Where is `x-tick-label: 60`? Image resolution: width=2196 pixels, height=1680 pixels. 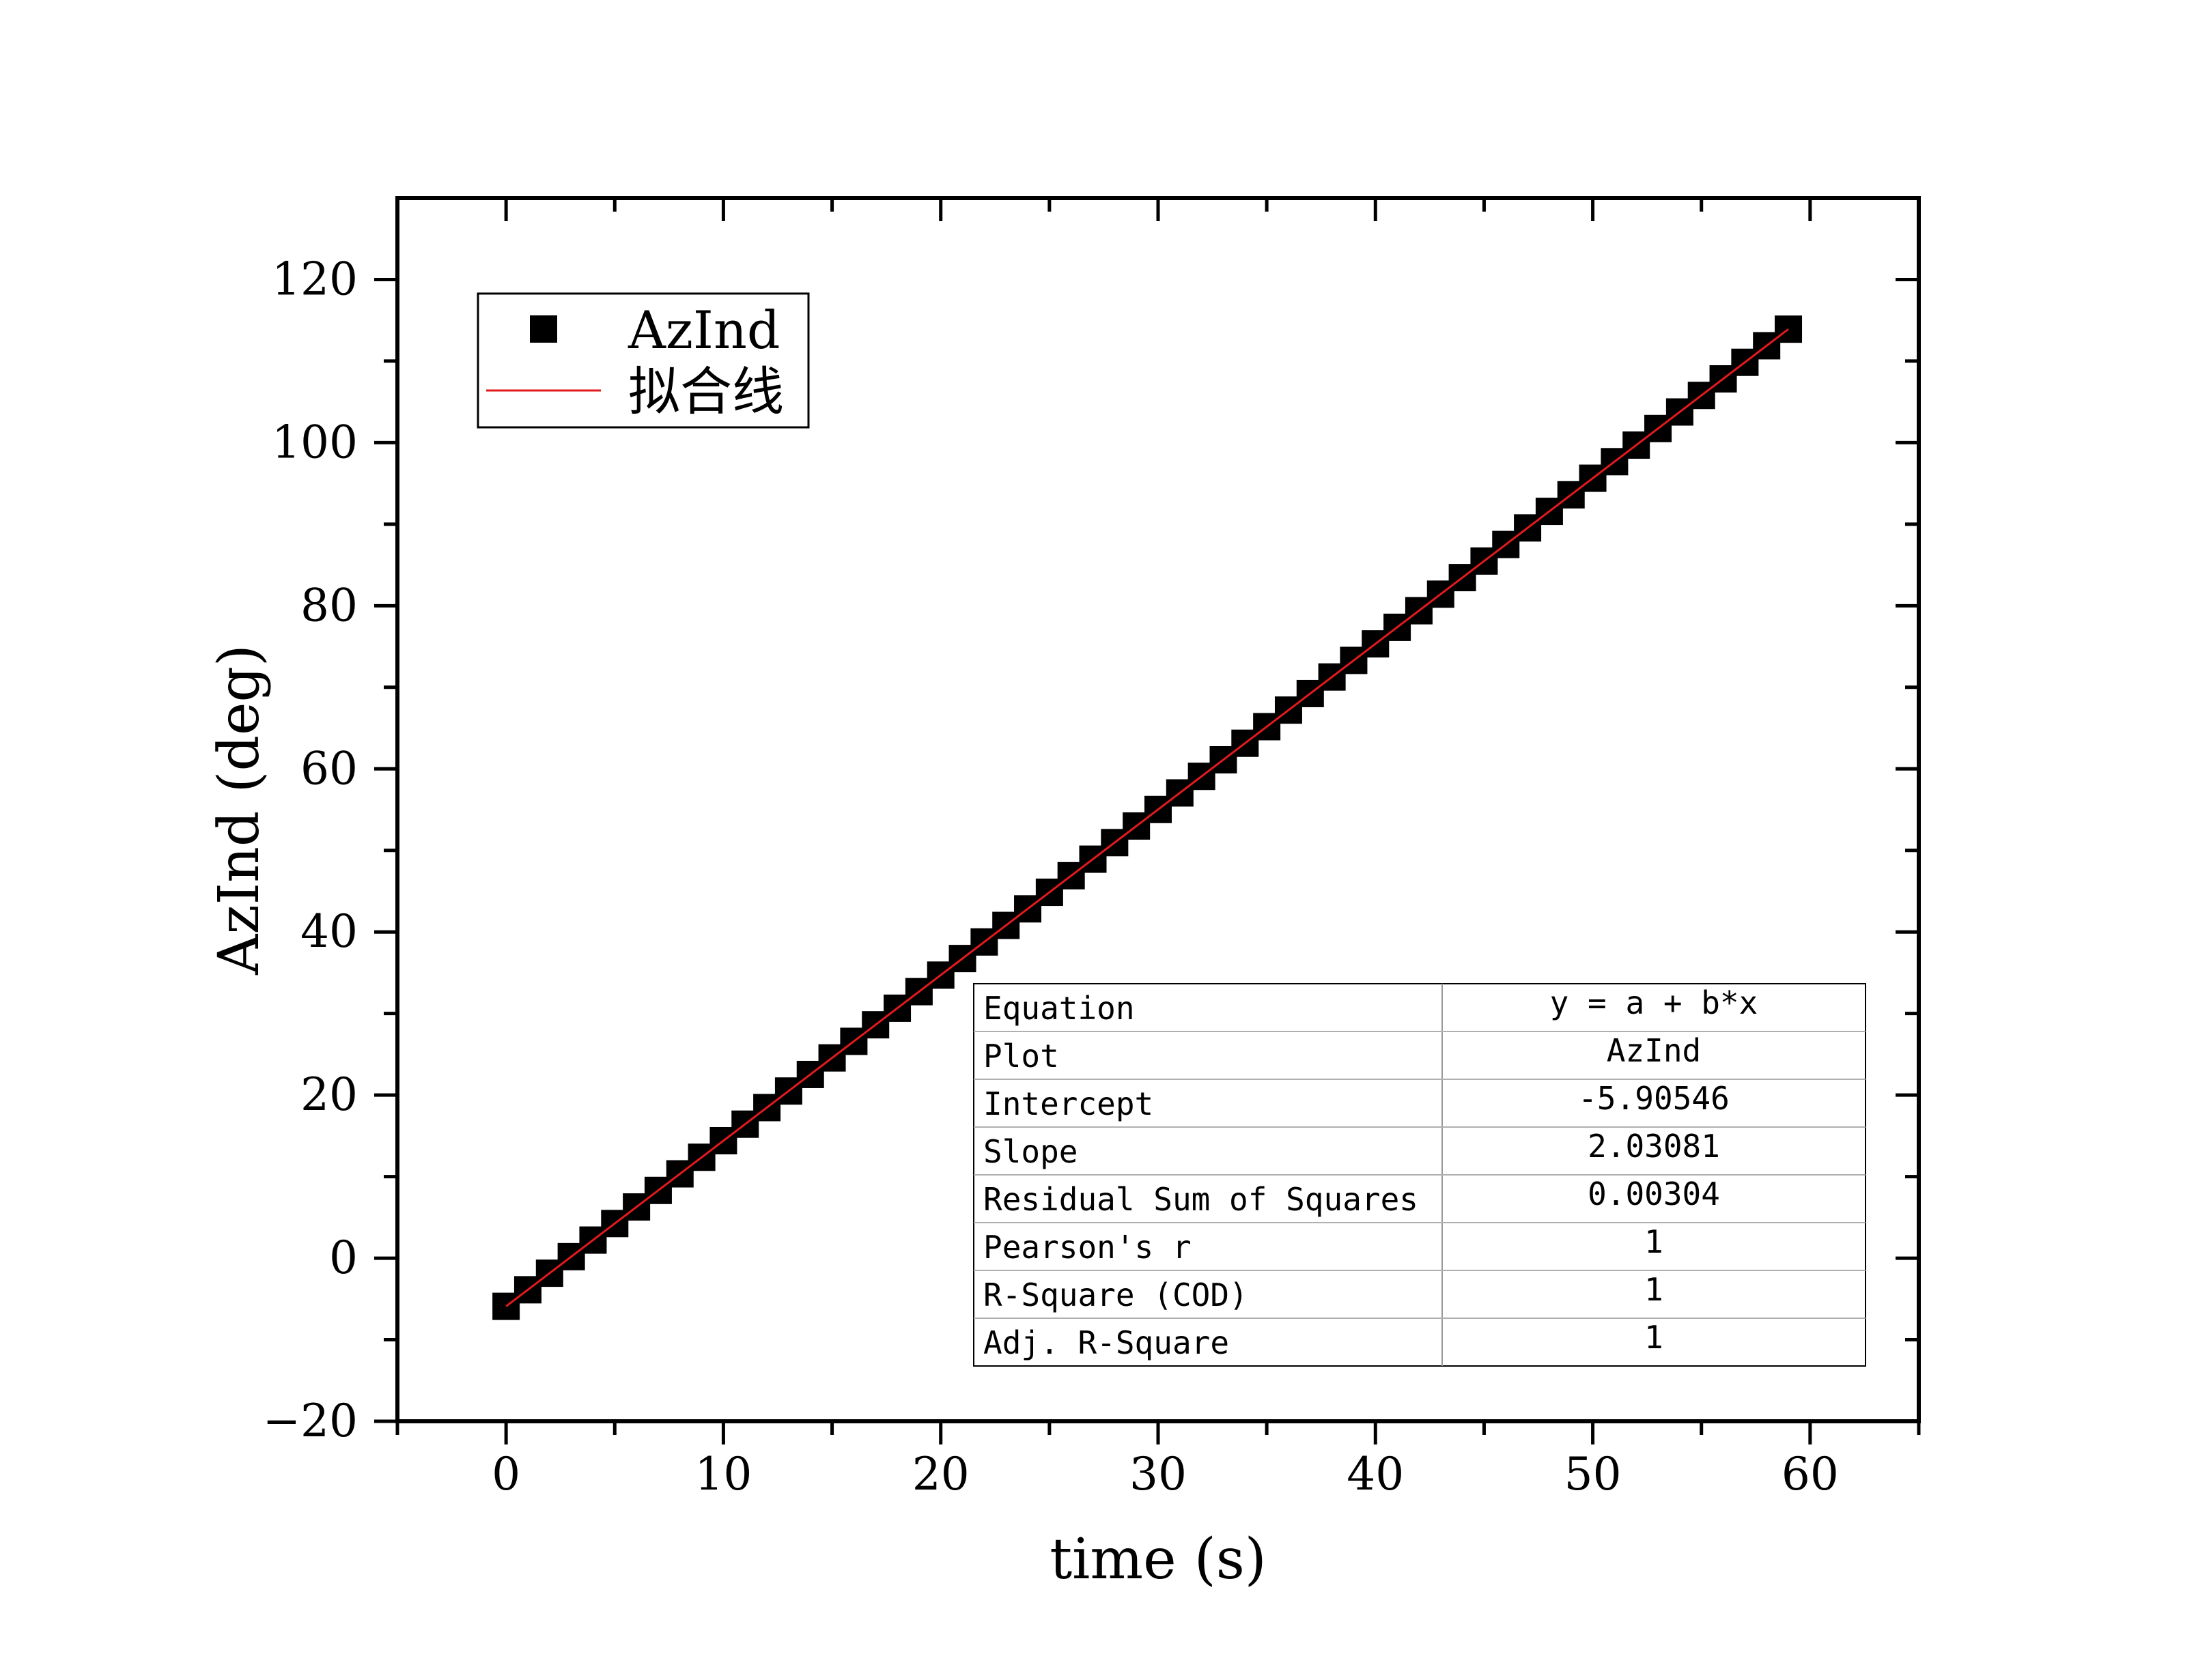
x-tick-label: 60 is located at coordinates (1811, 1474).